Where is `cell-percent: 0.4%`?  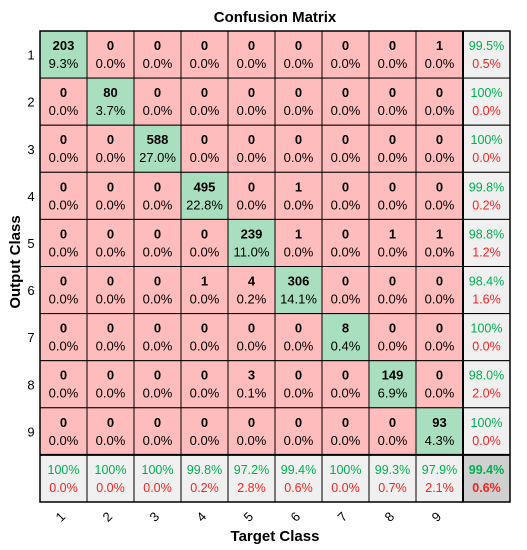 cell-percent: 0.4% is located at coordinates (346, 346).